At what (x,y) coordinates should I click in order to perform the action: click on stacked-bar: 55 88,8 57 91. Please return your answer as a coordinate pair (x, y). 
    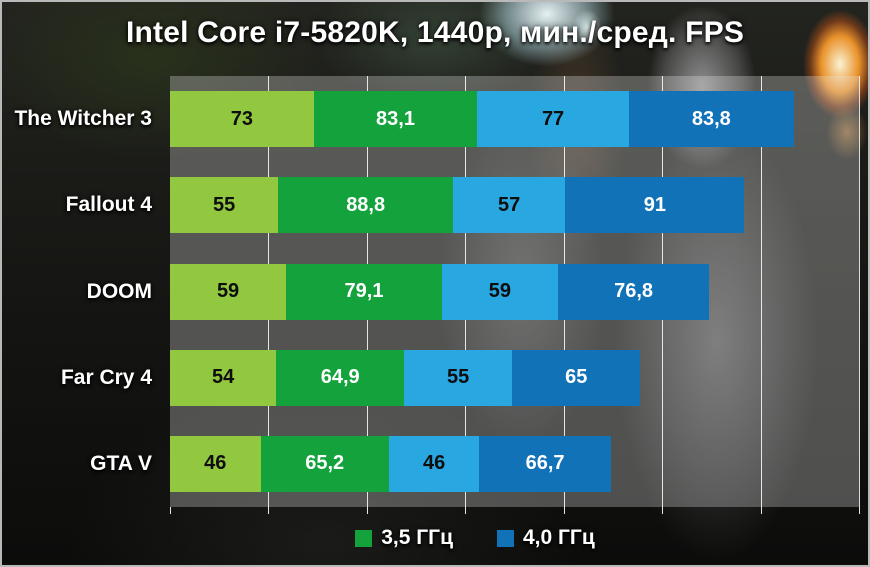
    Looking at the image, I should click on (457, 205).